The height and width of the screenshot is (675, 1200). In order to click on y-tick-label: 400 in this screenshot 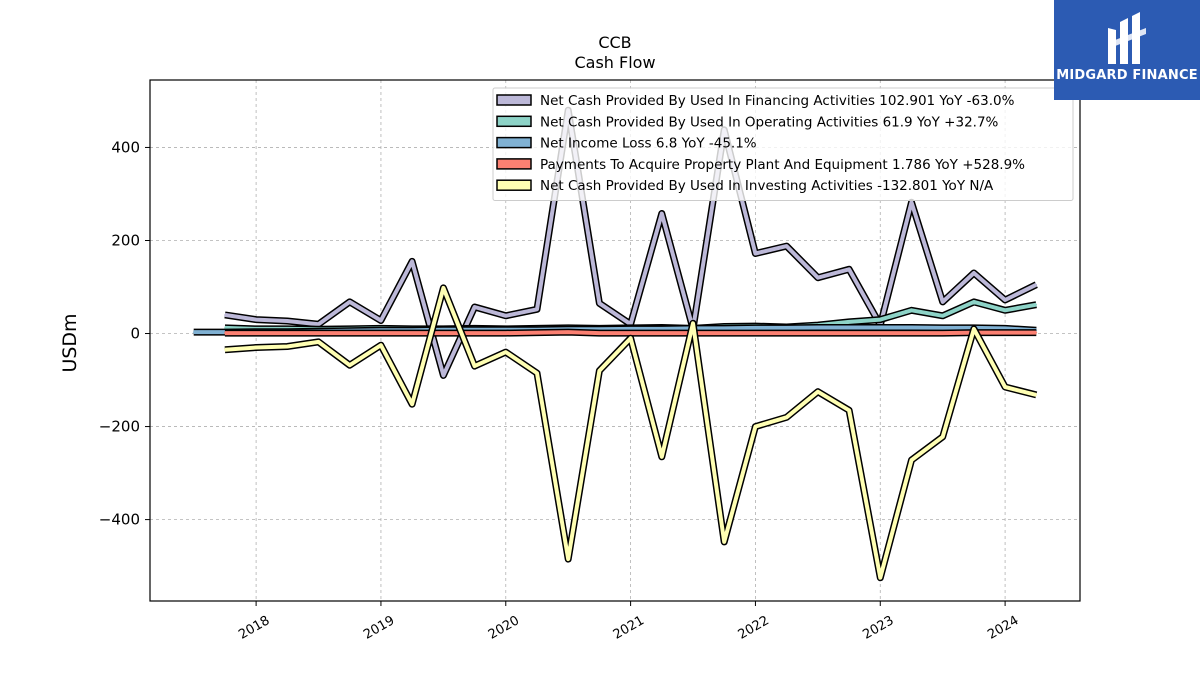, I will do `click(125, 147)`.